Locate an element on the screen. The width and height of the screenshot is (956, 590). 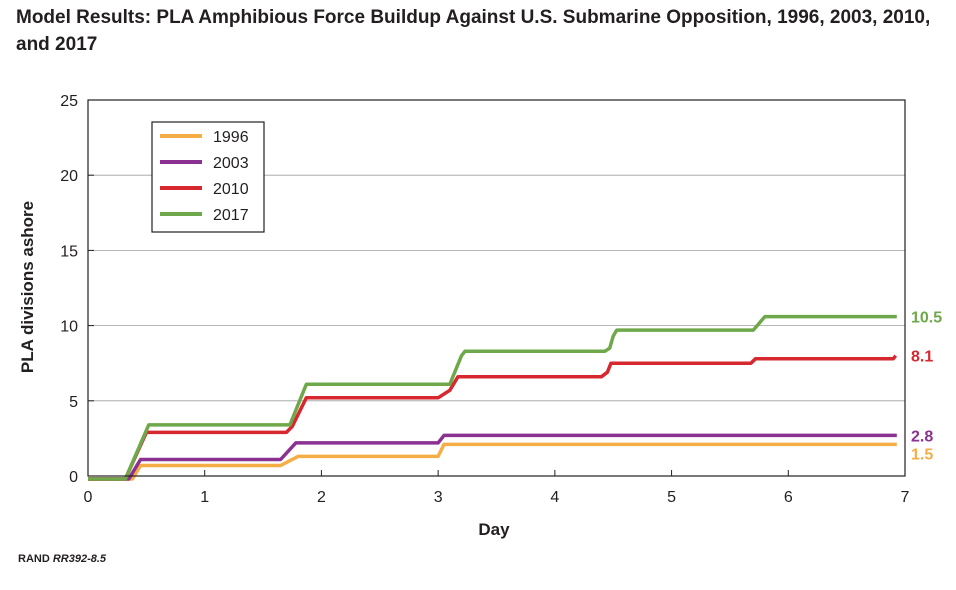
x-tick-label: 2 is located at coordinates (321, 497).